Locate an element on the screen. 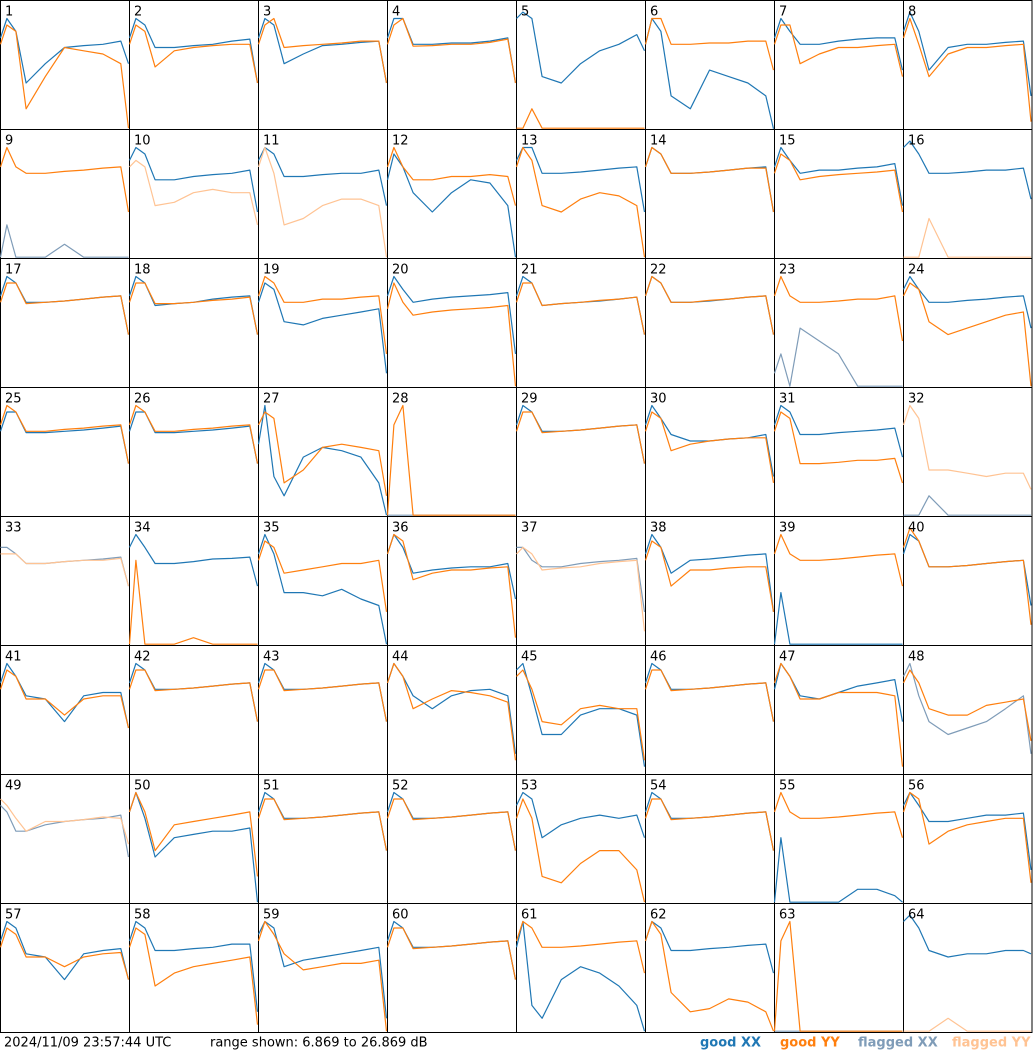 This screenshot has width=1033, height=1053. panel-label: 45 is located at coordinates (529, 657).